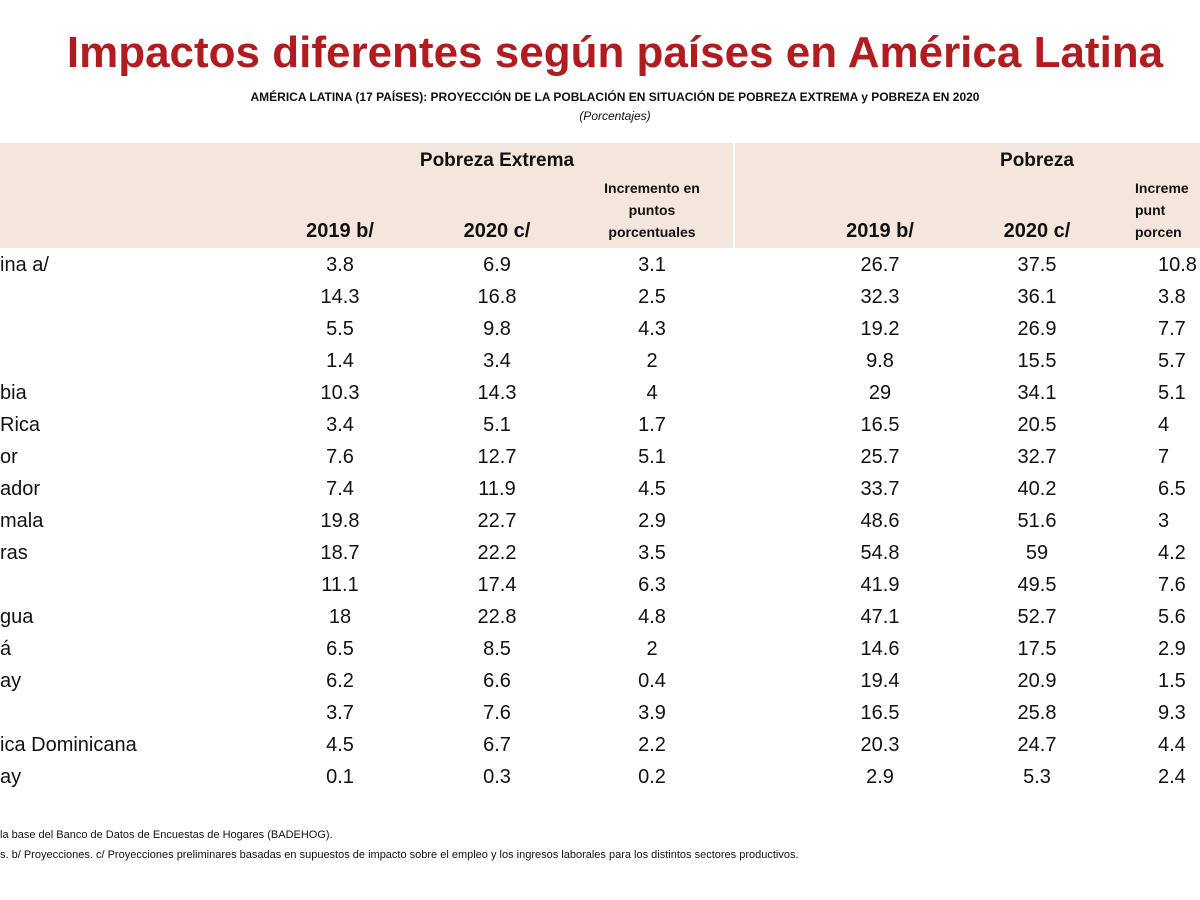  I want to click on cell: 20.5, so click(1037, 425).